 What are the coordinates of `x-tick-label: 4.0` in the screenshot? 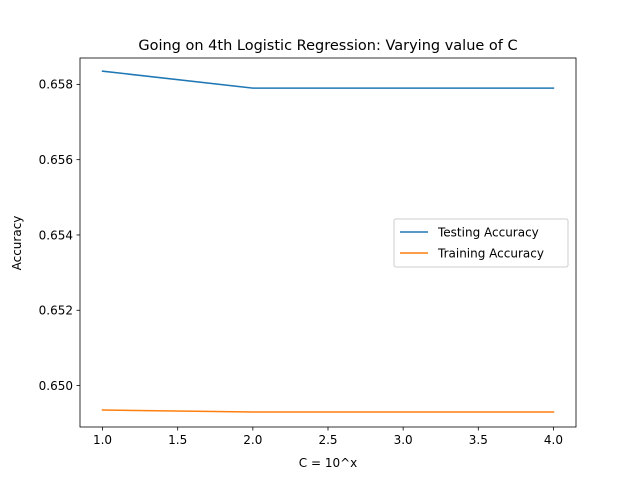 It's located at (553, 440).